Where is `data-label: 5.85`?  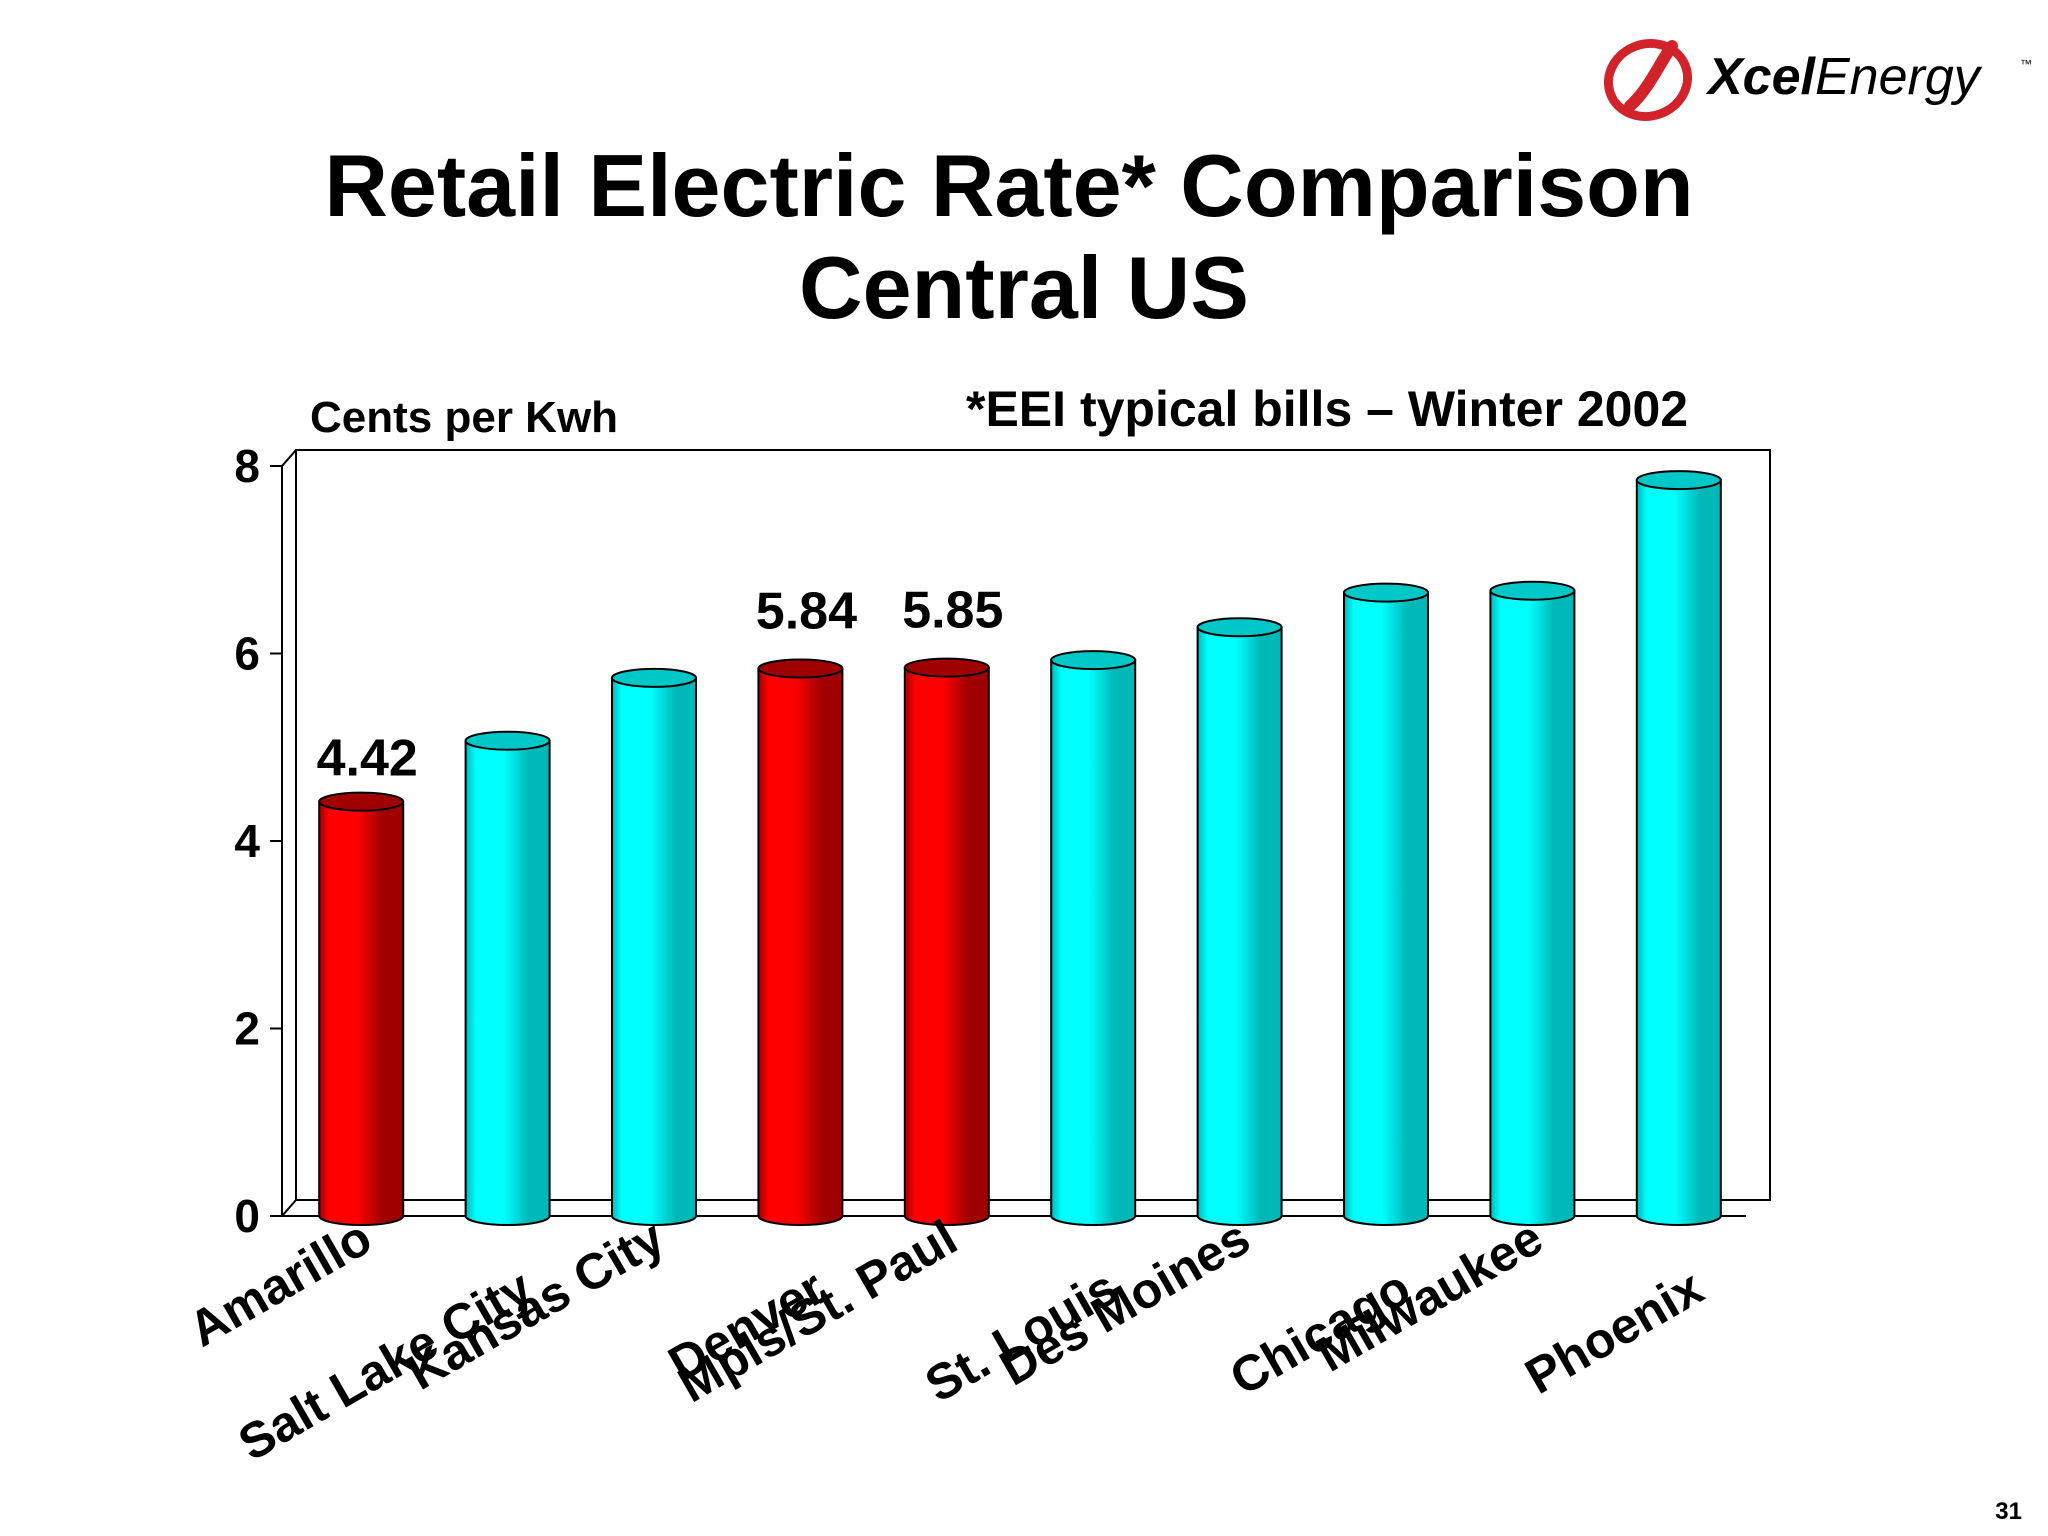 data-label: 5.85 is located at coordinates (952, 611).